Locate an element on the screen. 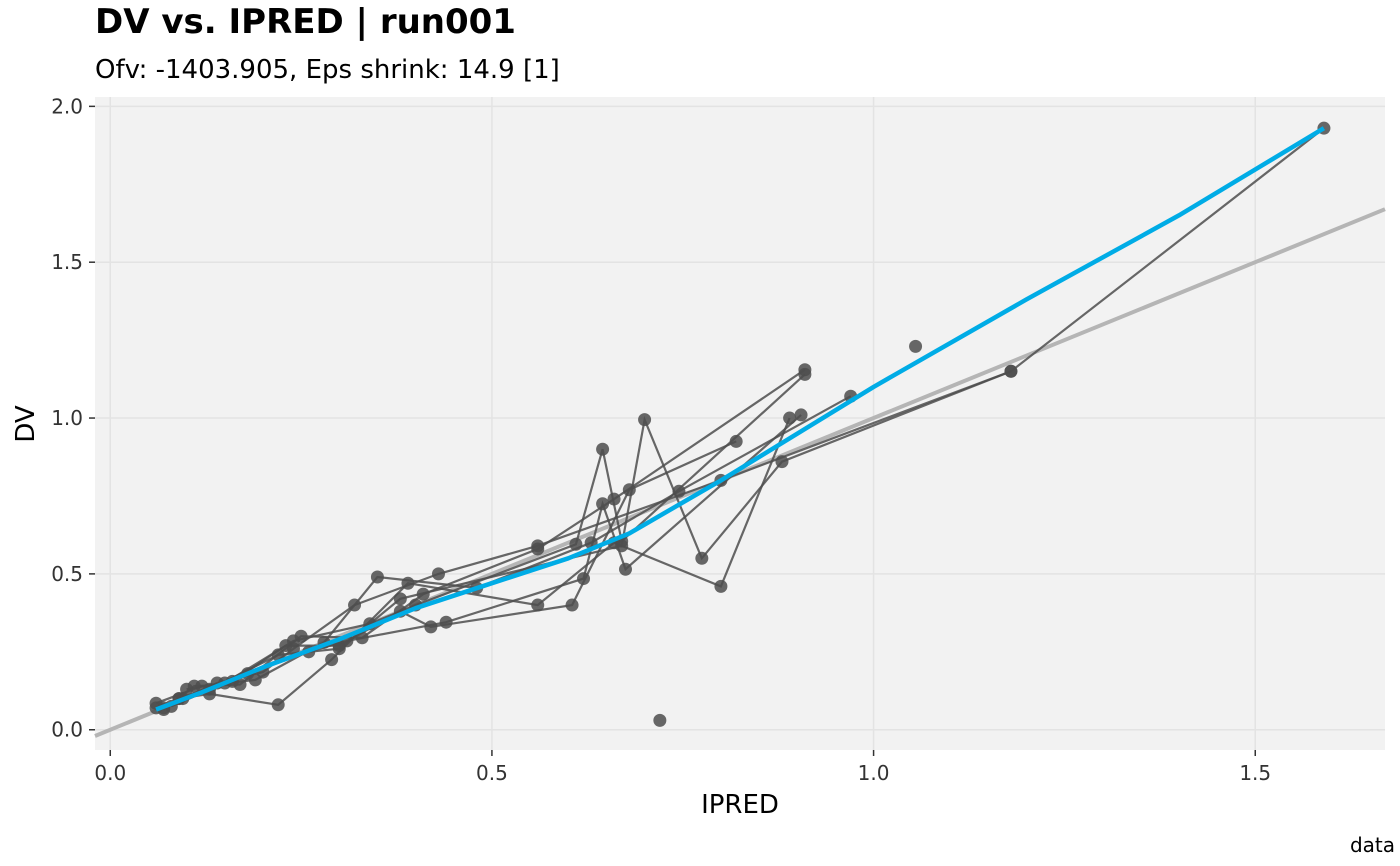  y-tick-label: 1.0 is located at coordinates (67, 418).